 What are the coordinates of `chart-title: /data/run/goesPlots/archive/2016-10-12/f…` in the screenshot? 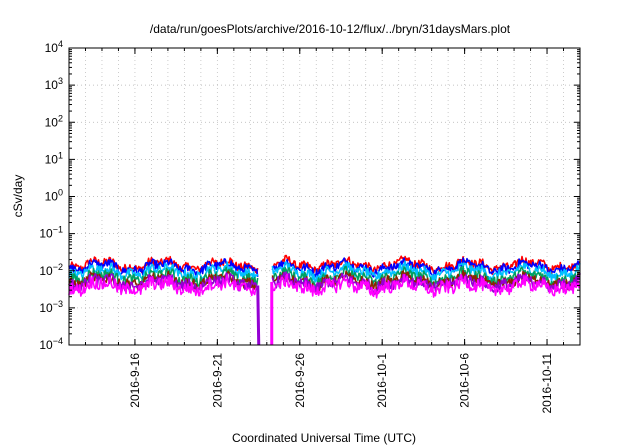 It's located at (330, 29).